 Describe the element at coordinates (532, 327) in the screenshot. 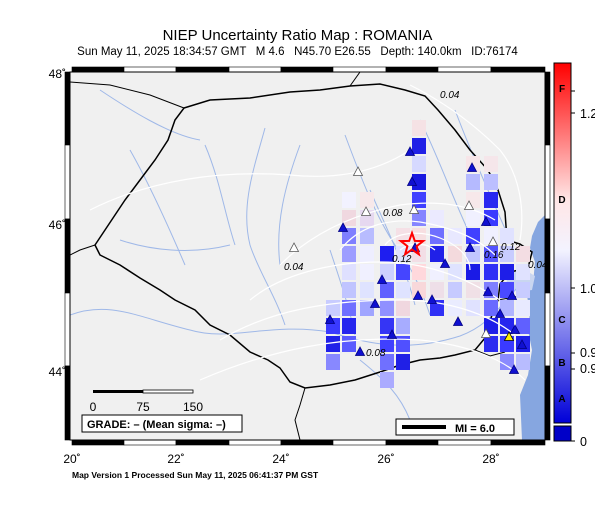

I see `black-sea` at that location.